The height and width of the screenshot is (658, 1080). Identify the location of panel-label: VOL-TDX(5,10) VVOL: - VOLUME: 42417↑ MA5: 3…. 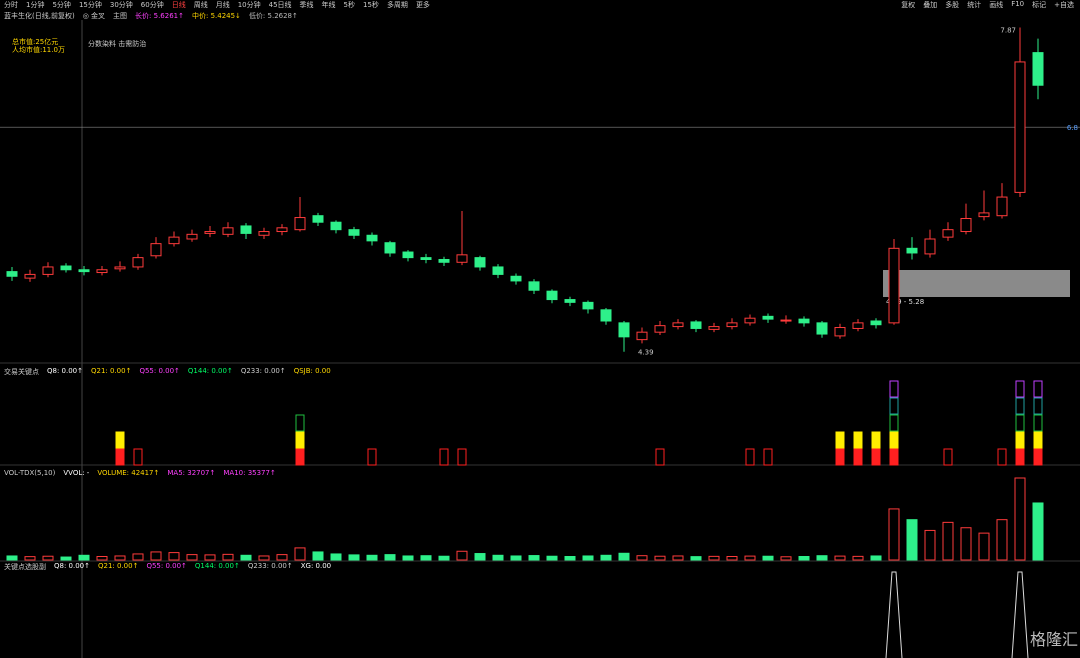
(140, 473).